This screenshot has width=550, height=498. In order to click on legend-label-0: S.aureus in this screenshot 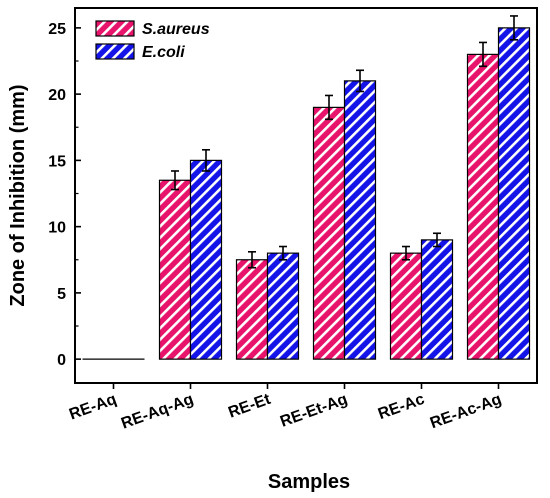, I will do `click(176, 29)`.